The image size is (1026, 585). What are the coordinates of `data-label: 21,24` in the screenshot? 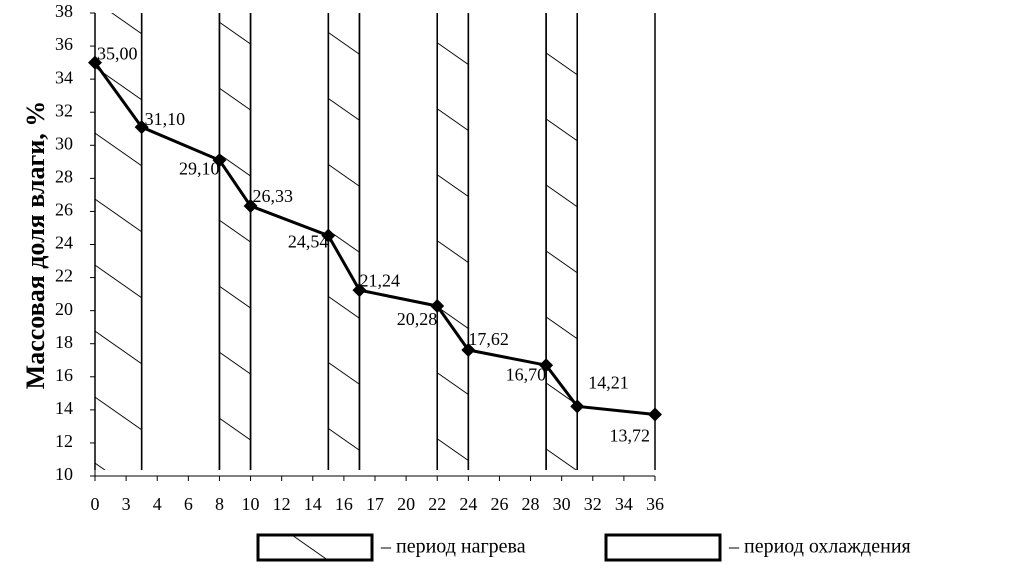 It's located at (379, 280).